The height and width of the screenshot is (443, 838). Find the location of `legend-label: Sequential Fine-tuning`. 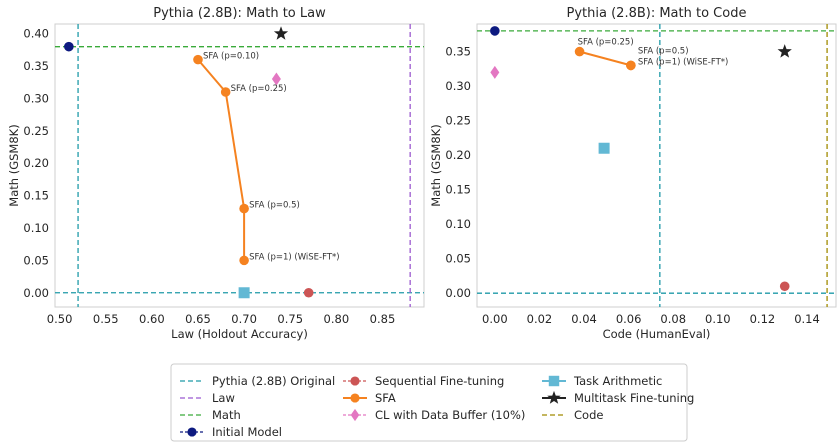

legend-label: Sequential Fine-tuning is located at coordinates (439, 381).